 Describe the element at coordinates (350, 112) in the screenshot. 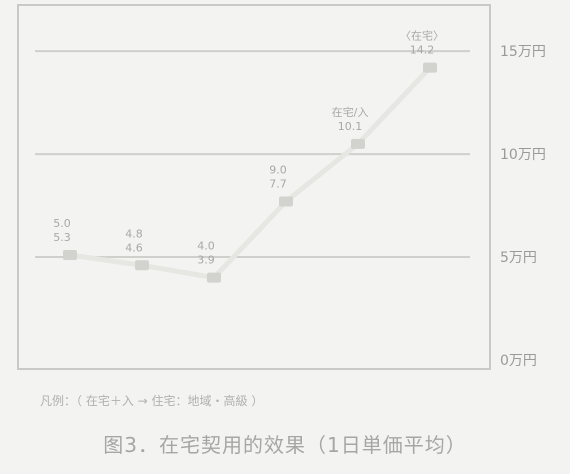

I see `point-annotation: 在宅/入` at that location.